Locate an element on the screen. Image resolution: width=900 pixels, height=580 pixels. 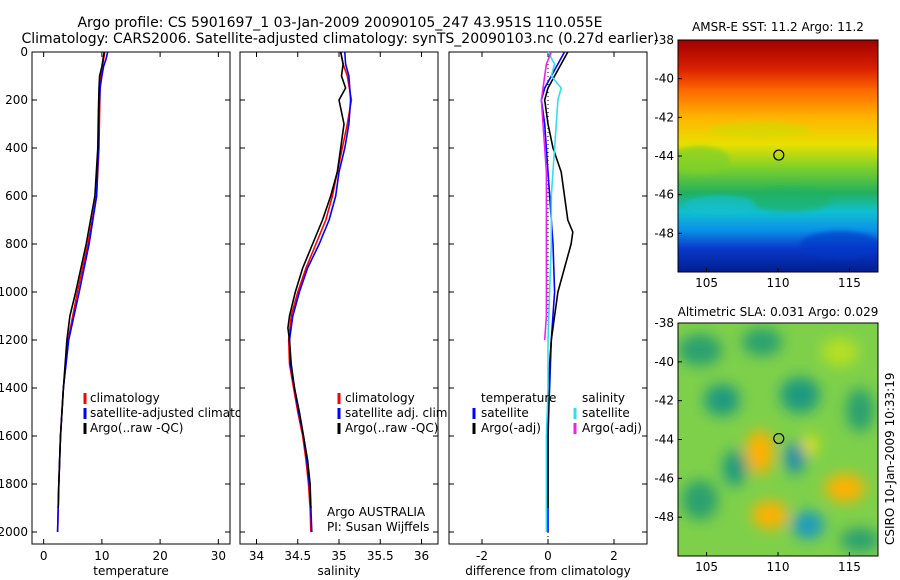
side-credit-label: CSIRO 10-Jan-2009 10:33:19 is located at coordinates (890, 459).